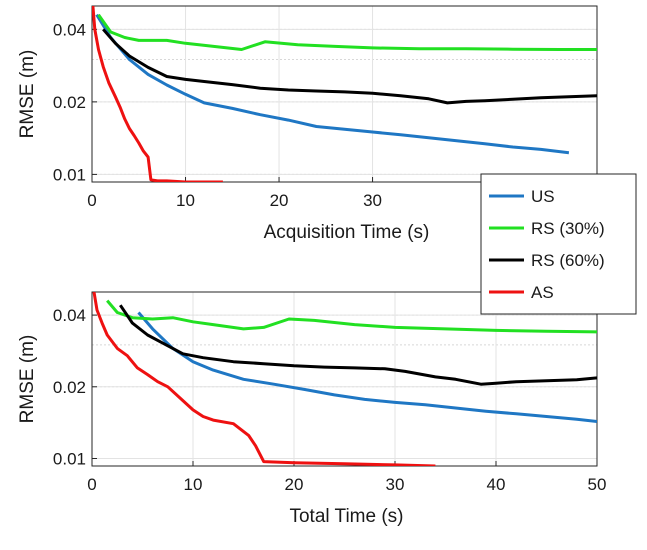  I want to click on legend-label: RS (60%), so click(568, 260).